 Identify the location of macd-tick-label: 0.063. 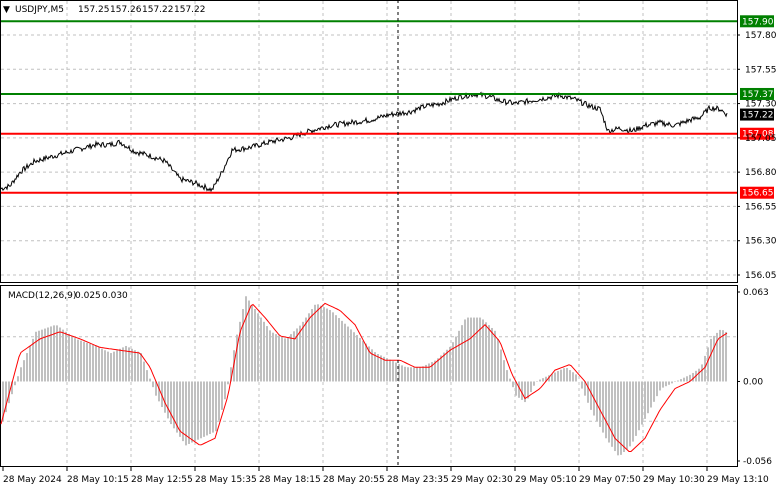
(756, 293).